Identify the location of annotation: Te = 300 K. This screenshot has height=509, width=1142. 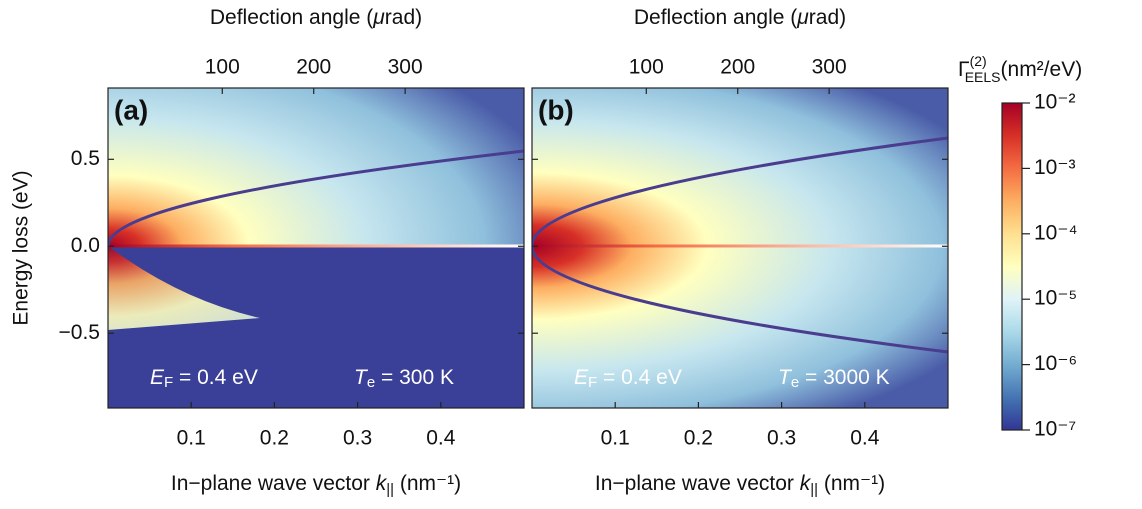
(404, 378).